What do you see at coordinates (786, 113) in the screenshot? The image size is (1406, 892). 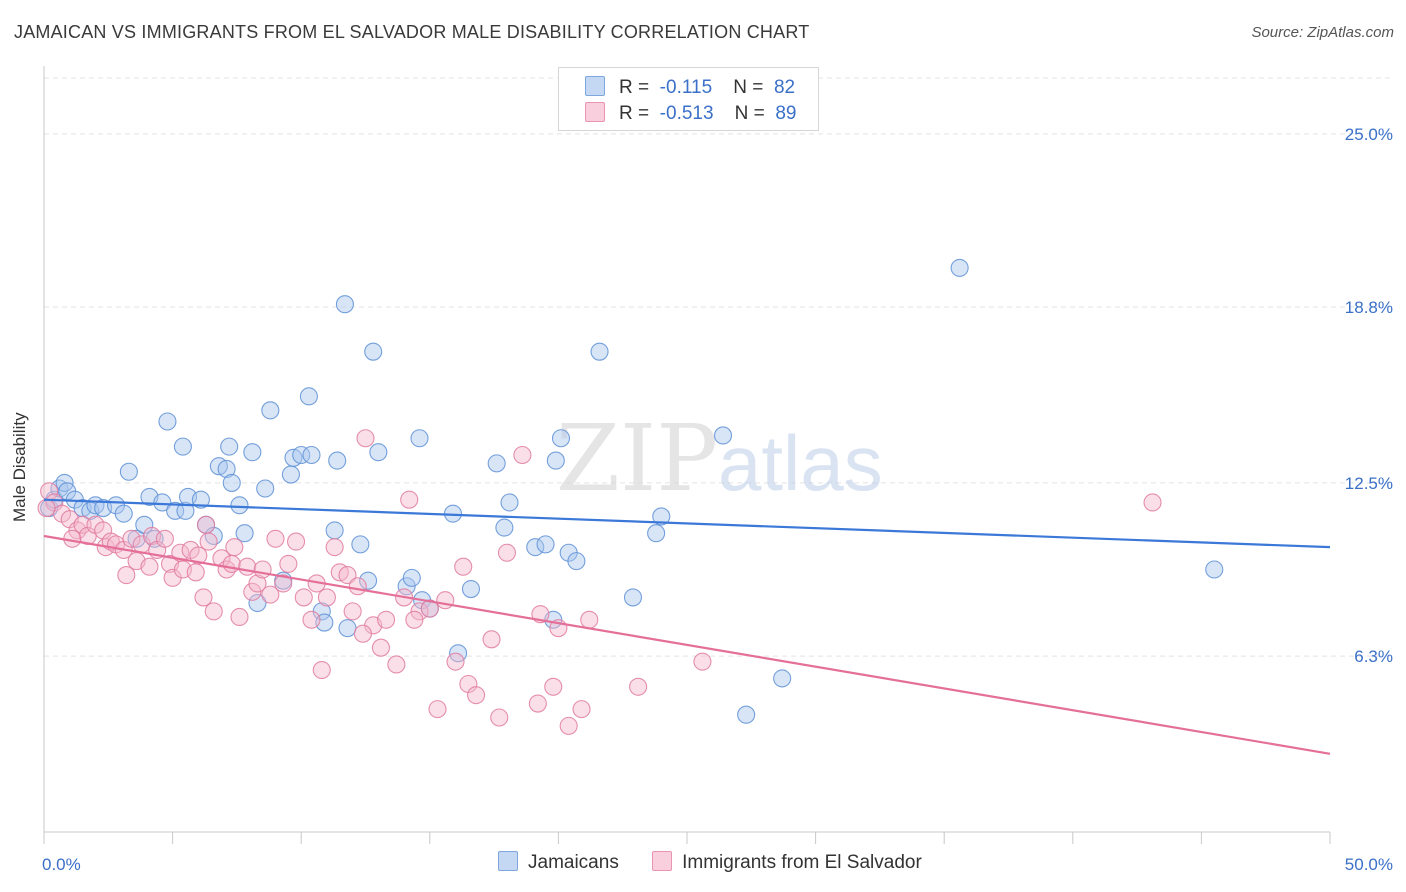 I see `legend-n-value: 89` at bounding box center [786, 113].